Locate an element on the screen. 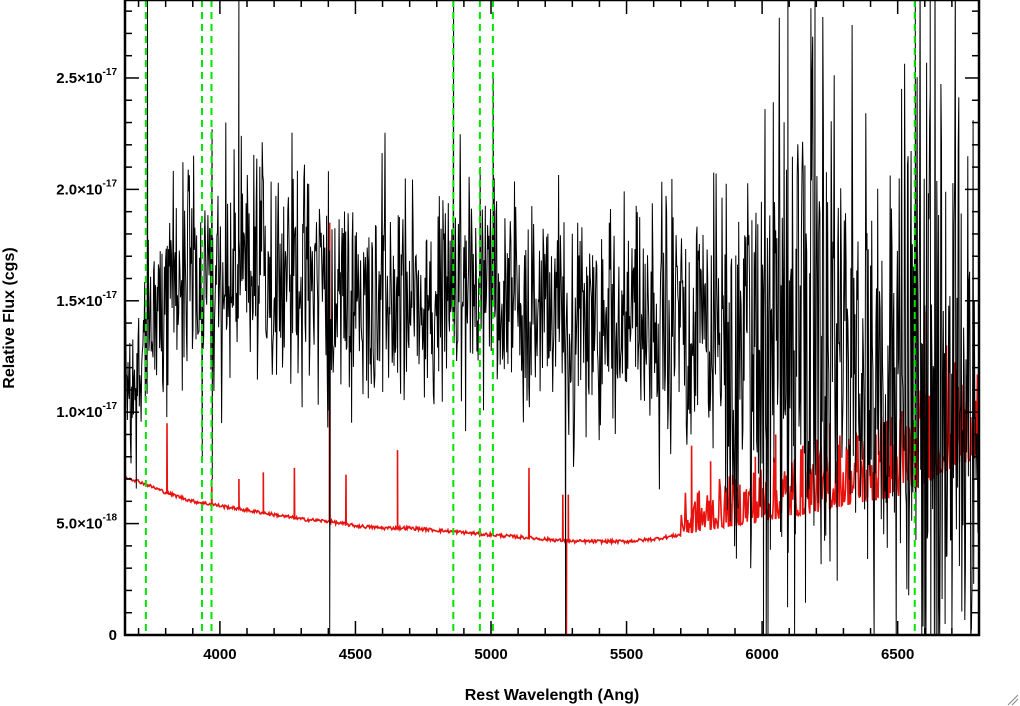 This screenshot has height=706, width=1020. x-axis-title: Rest Wavelength (Ang) is located at coordinates (552, 695).